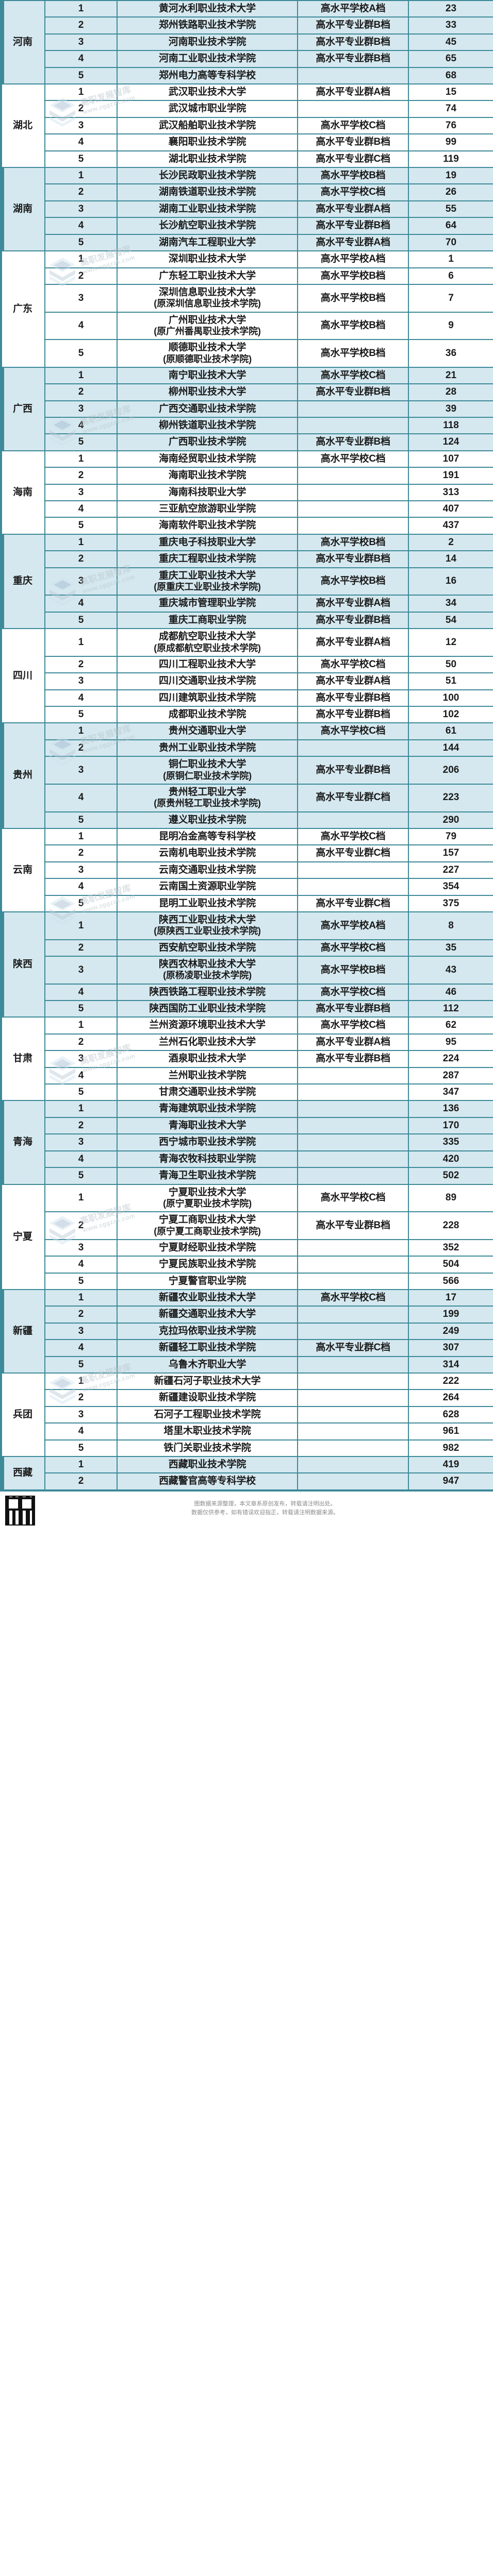  What do you see at coordinates (207, 603) in the screenshot?
I see `school-name-main: 重庆城市管理职业学院` at bounding box center [207, 603].